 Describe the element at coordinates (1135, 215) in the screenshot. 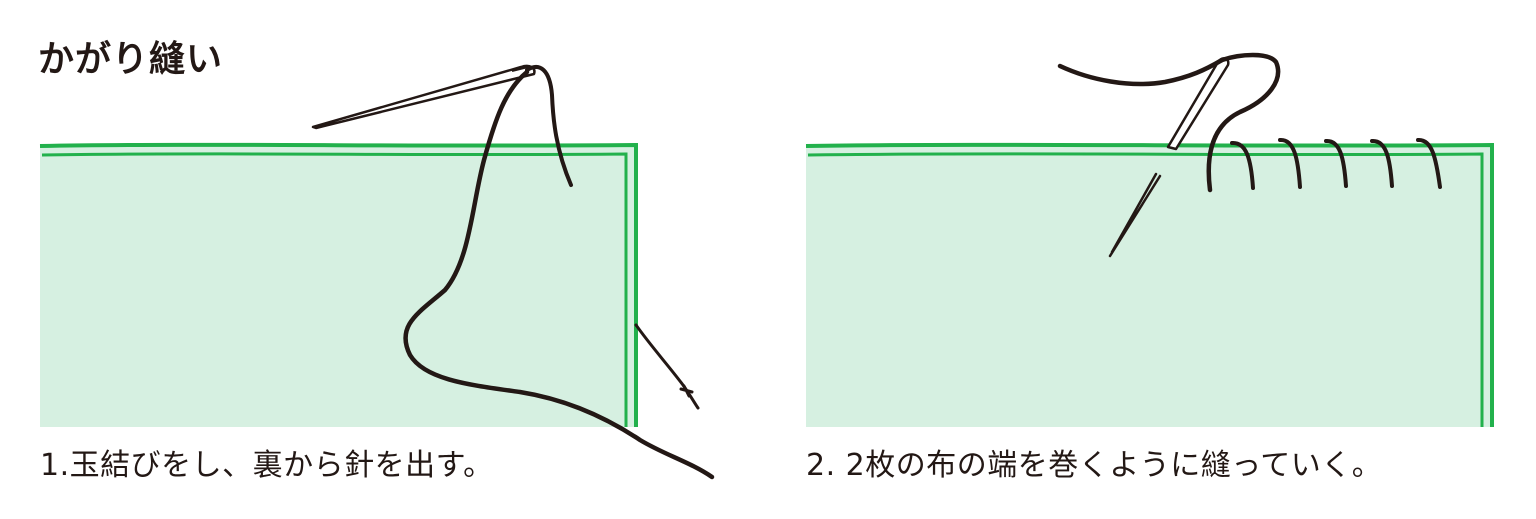

I see `needle-lower` at that location.